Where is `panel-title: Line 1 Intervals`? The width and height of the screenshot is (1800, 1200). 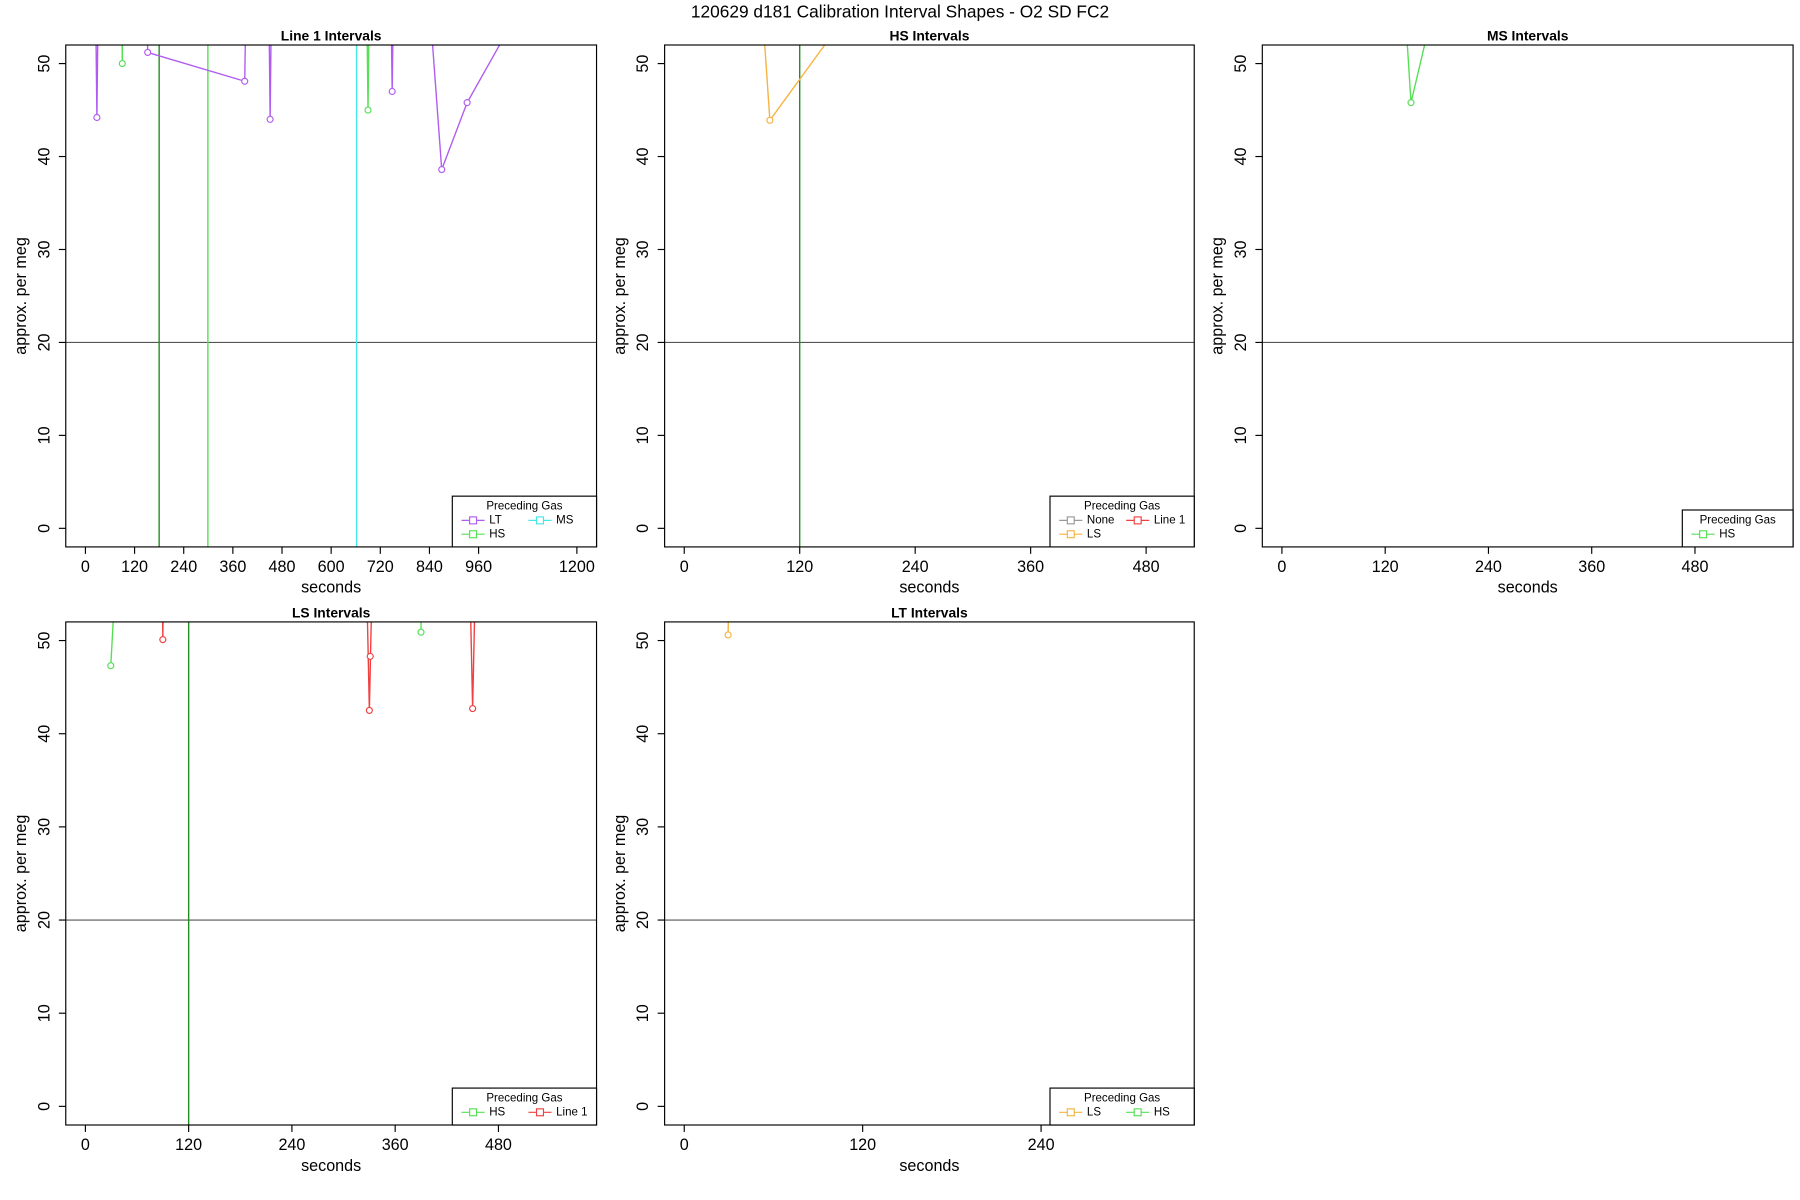 panel-title: Line 1 Intervals is located at coordinates (331, 36).